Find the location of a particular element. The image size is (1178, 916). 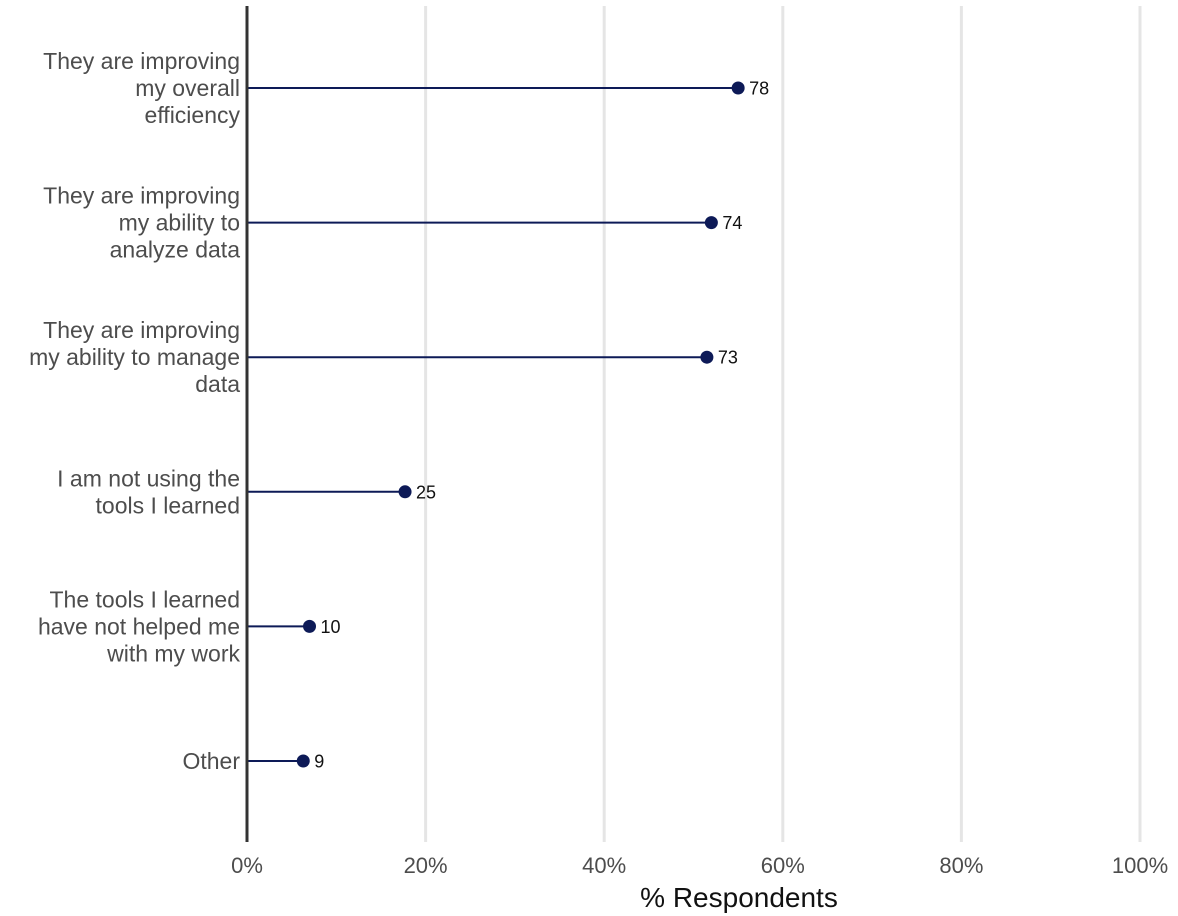

data-label: 9 is located at coordinates (319, 762).